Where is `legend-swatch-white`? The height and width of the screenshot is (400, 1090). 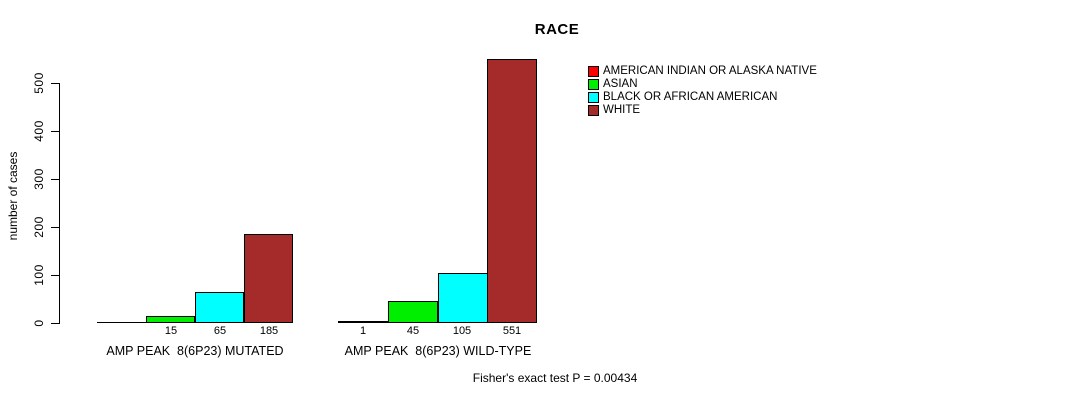
legend-swatch-white is located at coordinates (593, 110).